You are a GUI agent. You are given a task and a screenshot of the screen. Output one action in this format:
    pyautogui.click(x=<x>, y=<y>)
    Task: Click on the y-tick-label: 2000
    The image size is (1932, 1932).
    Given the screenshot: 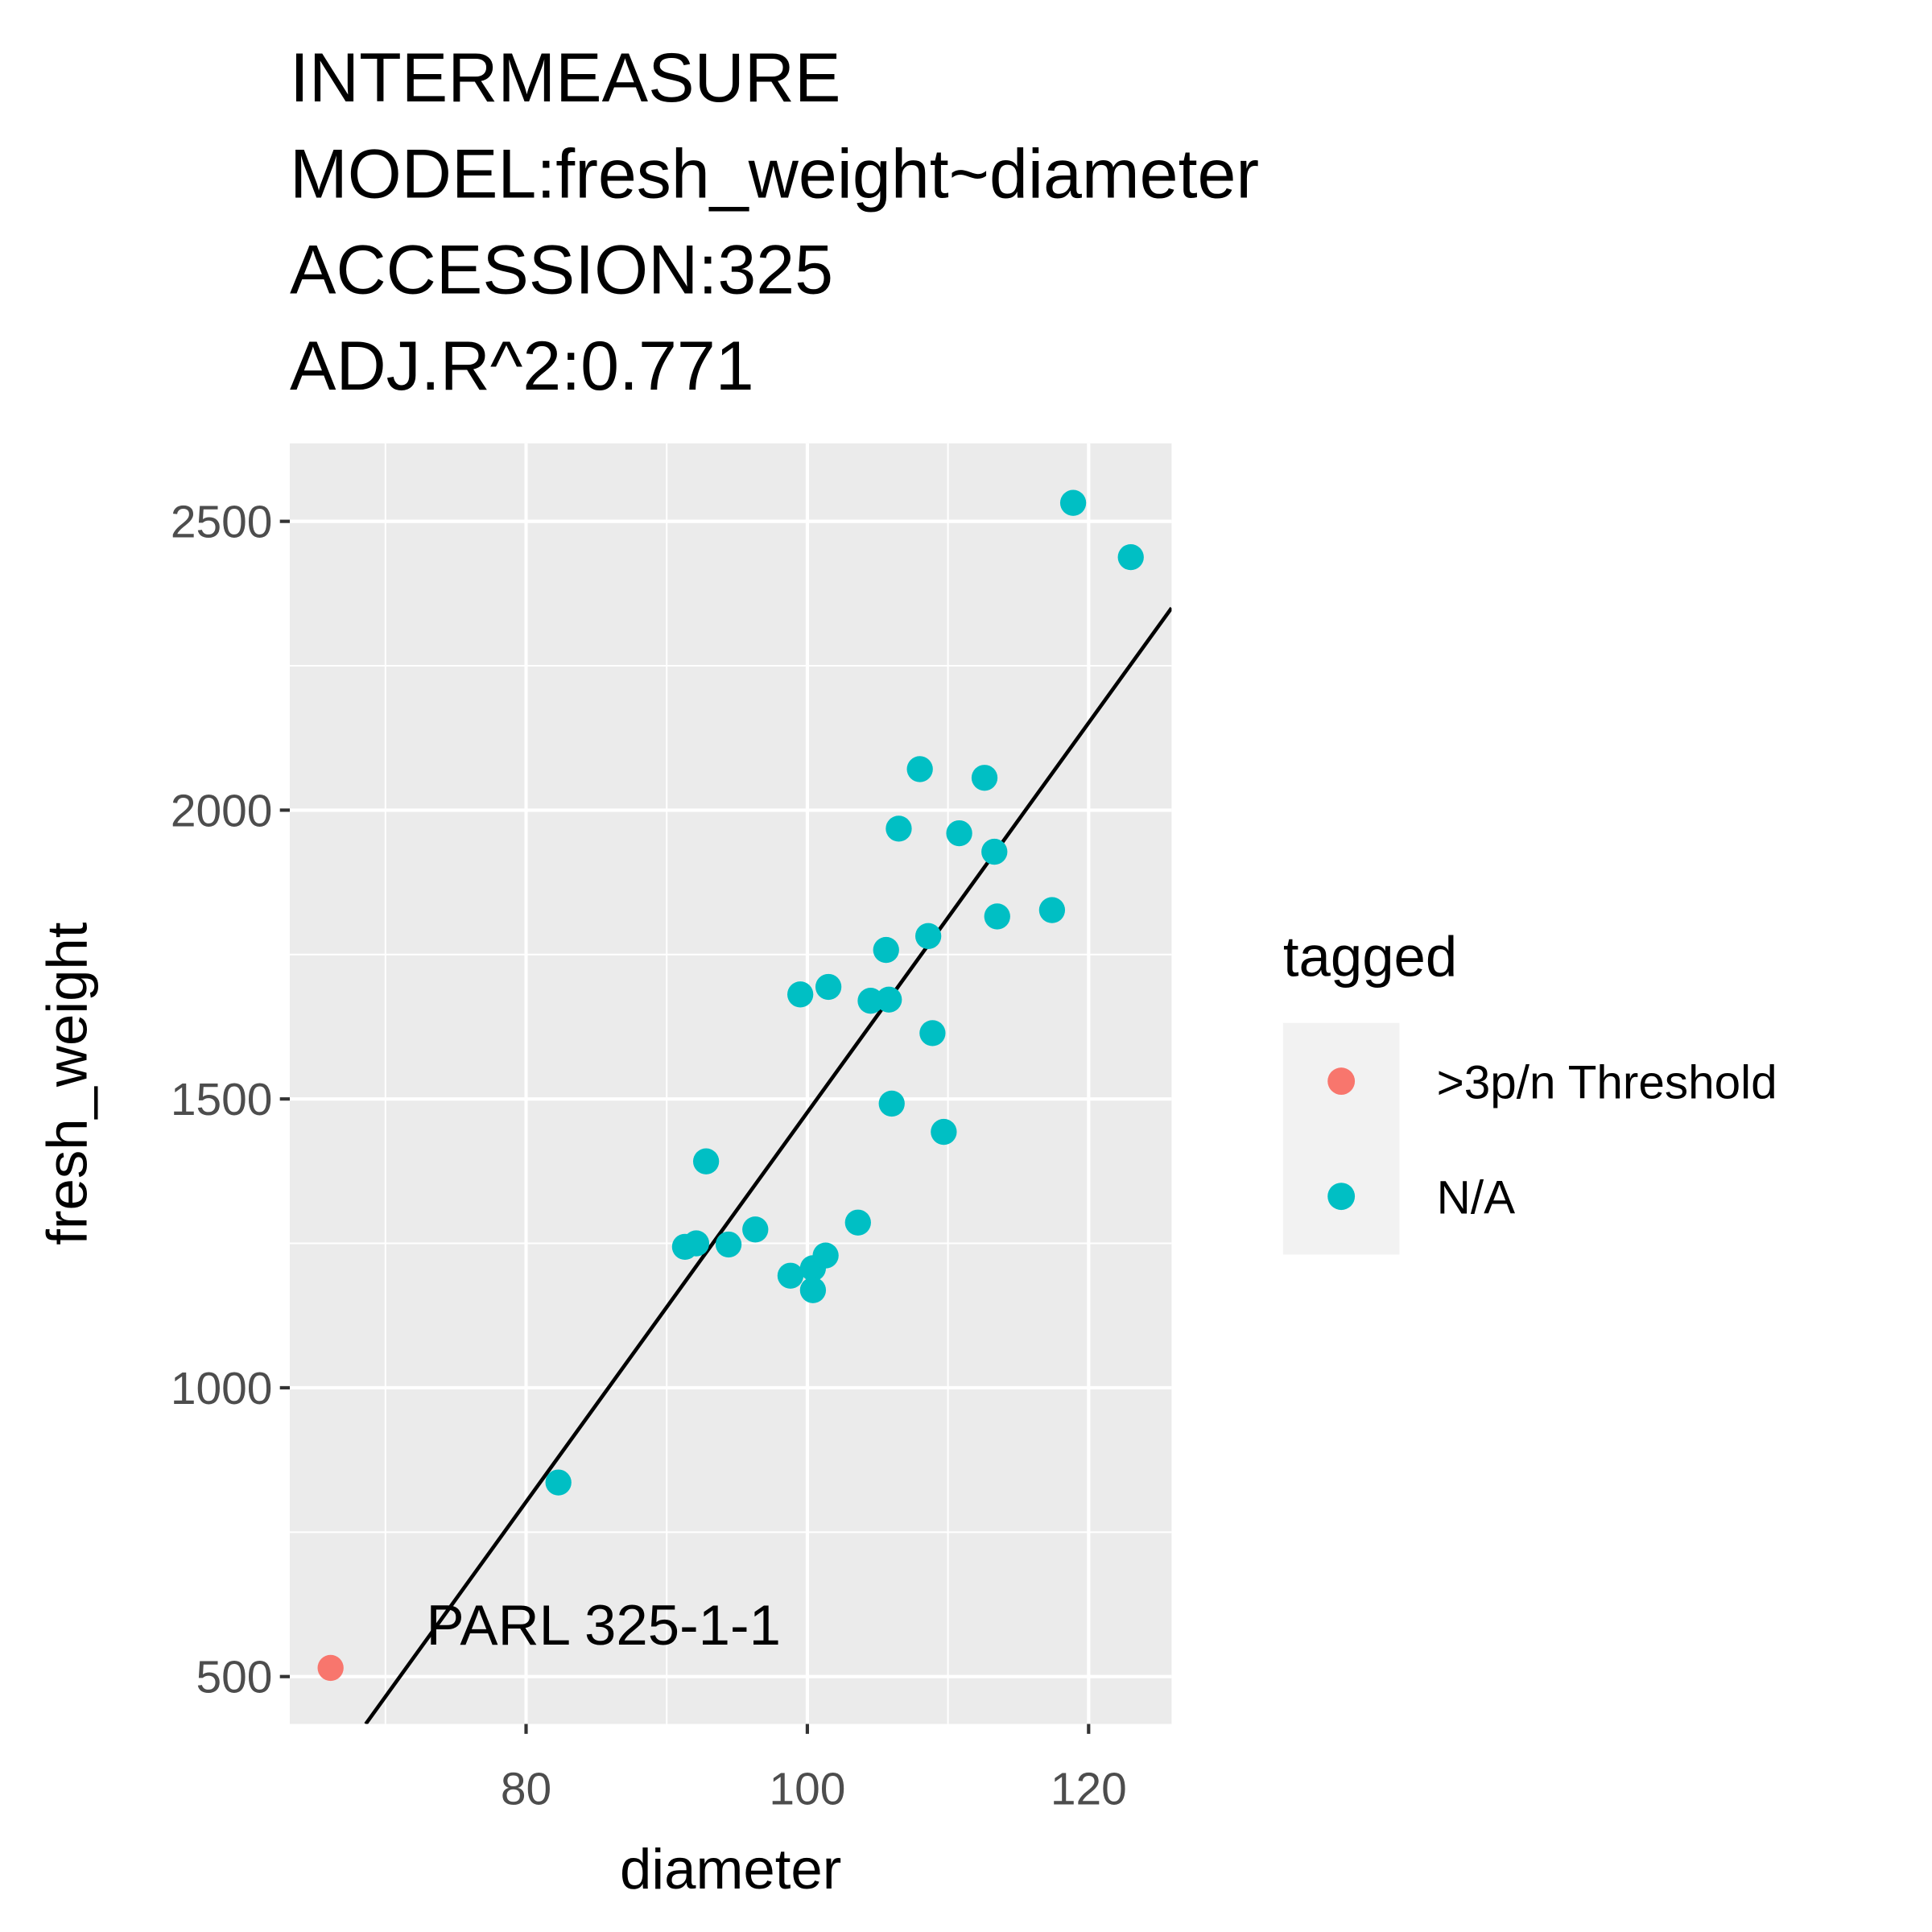 What is the action you would take?
    pyautogui.click(x=222, y=810)
    